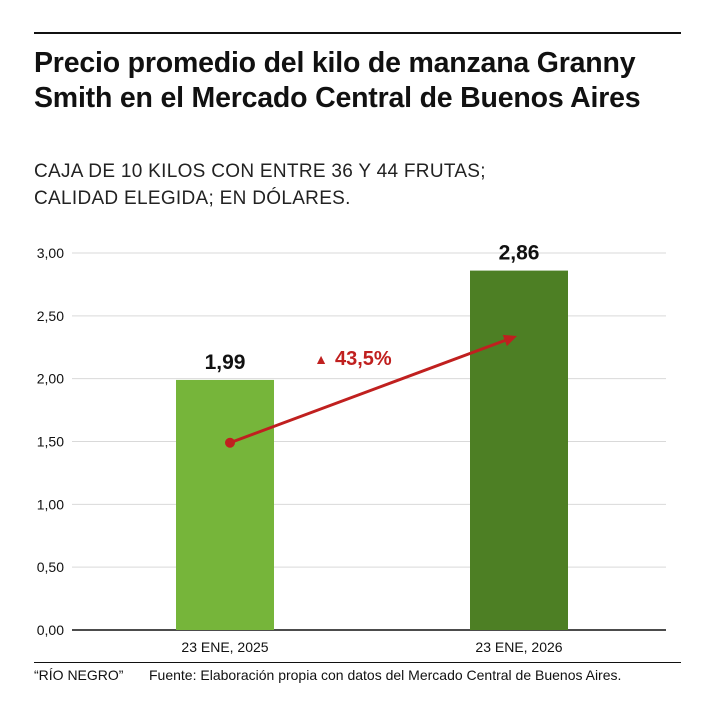 This screenshot has width=713, height=719. What do you see at coordinates (509, 340) in the screenshot?
I see `growth-arrow-head` at bounding box center [509, 340].